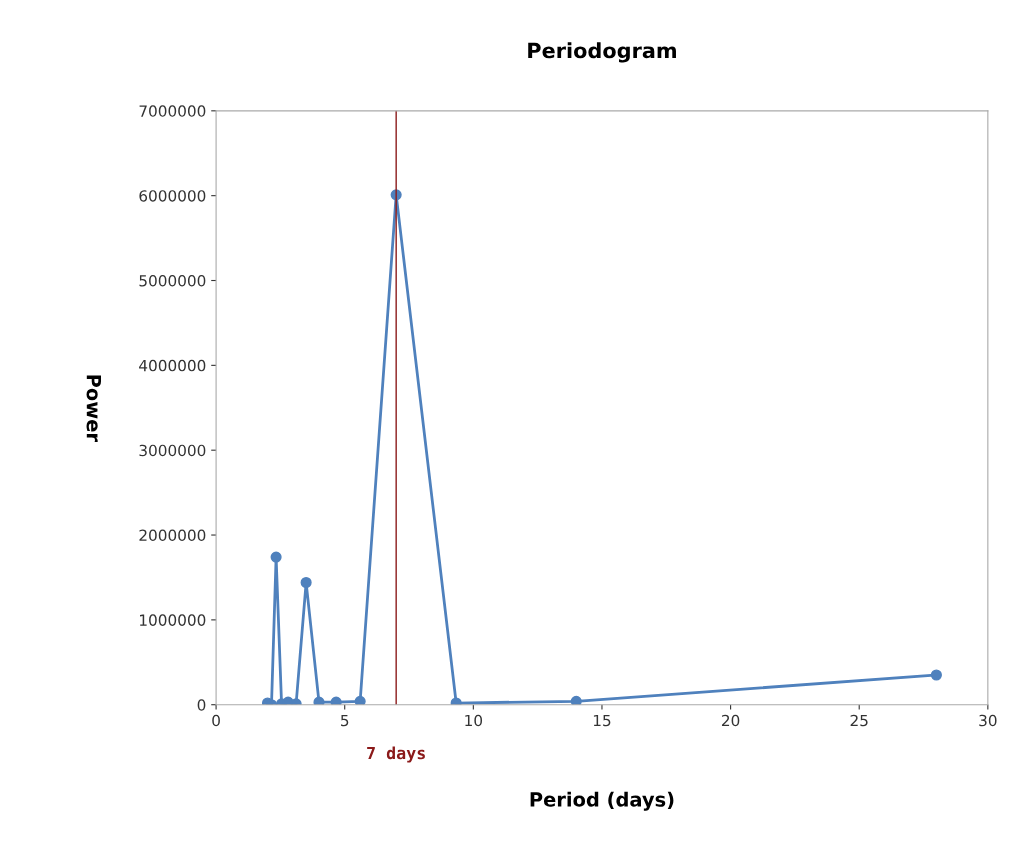 Image resolution: width=1029 pixels, height=846 pixels. Describe the element at coordinates (172, 535) in the screenshot. I see `y-tick-label: 2000000` at that location.